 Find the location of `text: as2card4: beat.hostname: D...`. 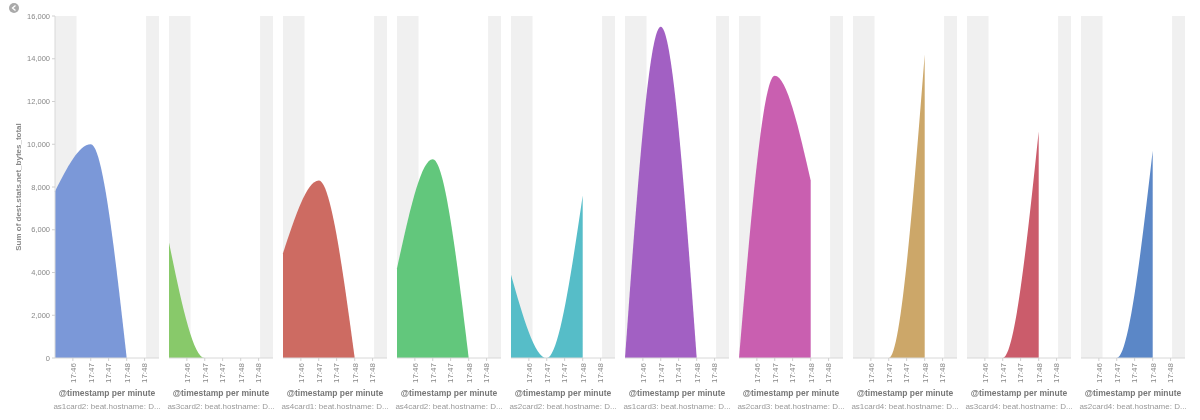

text: as2card4: beat.hostname: D... is located at coordinates (1133, 406).